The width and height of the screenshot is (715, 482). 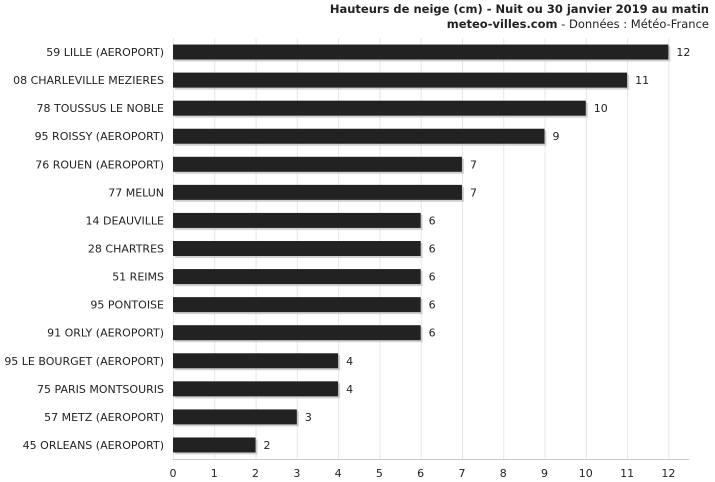 What do you see at coordinates (502, 24) in the screenshot?
I see `site-name: meteo-villes.com` at bounding box center [502, 24].